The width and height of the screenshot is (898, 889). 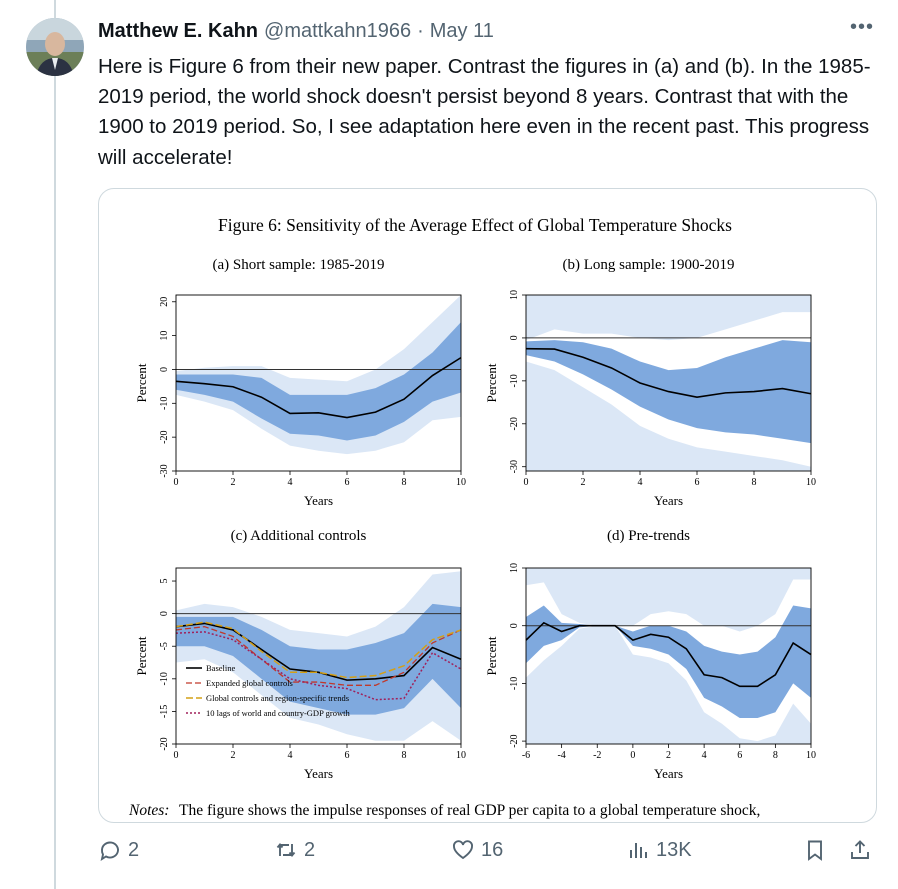 I want to click on share-button, so click(x=860, y=850).